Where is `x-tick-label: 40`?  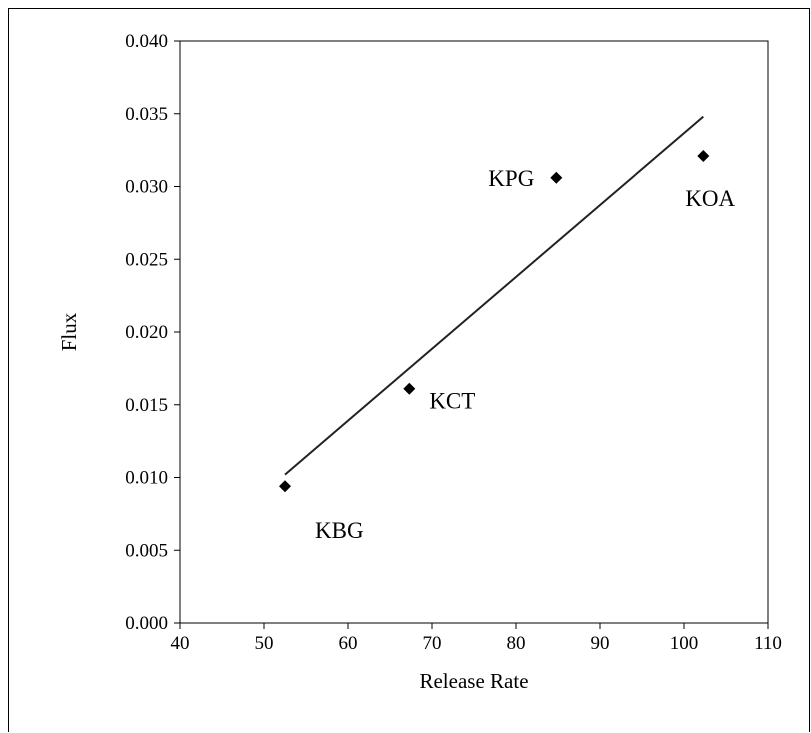 x-tick-label: 40 is located at coordinates (180, 643).